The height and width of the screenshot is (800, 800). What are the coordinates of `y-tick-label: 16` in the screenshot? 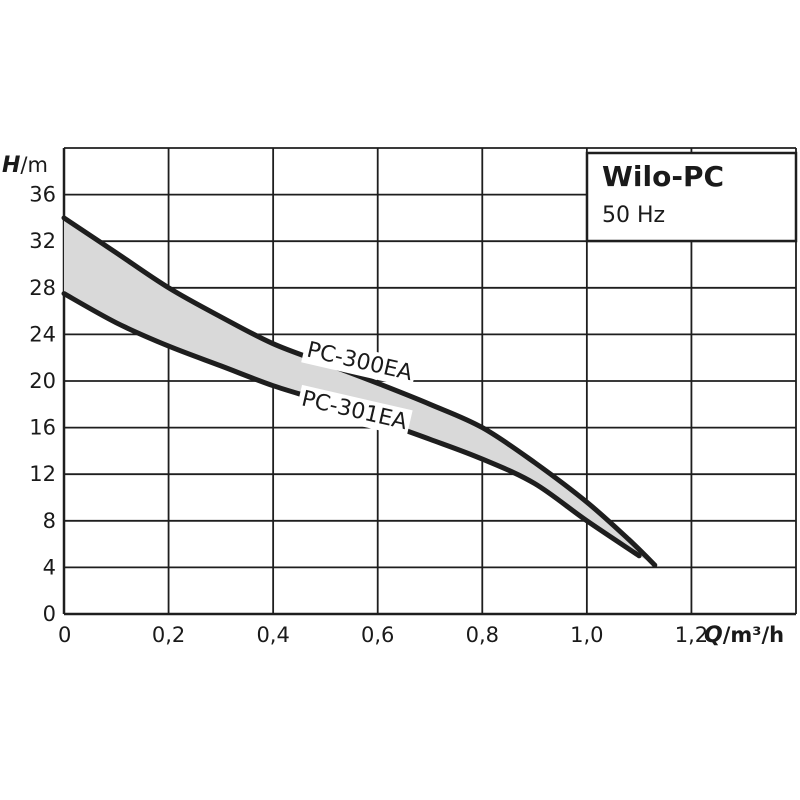 It's located at (42, 428).